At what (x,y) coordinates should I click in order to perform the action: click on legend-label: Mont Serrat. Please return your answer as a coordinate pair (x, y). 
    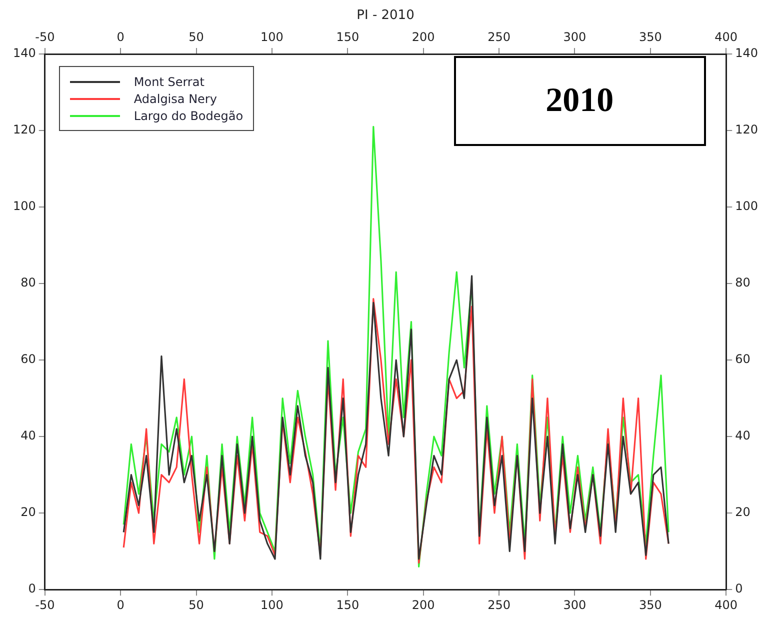
    Looking at the image, I should click on (169, 81).